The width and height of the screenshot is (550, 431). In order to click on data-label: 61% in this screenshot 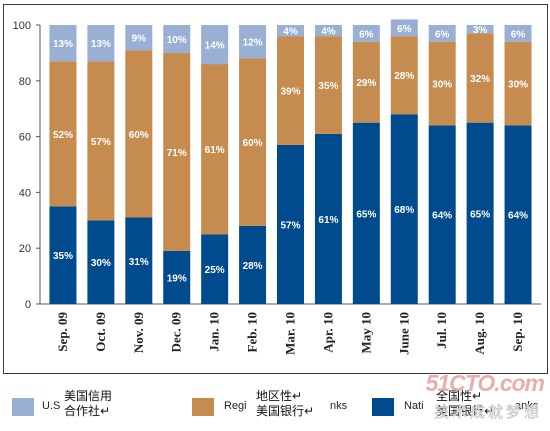, I will do `click(215, 150)`.